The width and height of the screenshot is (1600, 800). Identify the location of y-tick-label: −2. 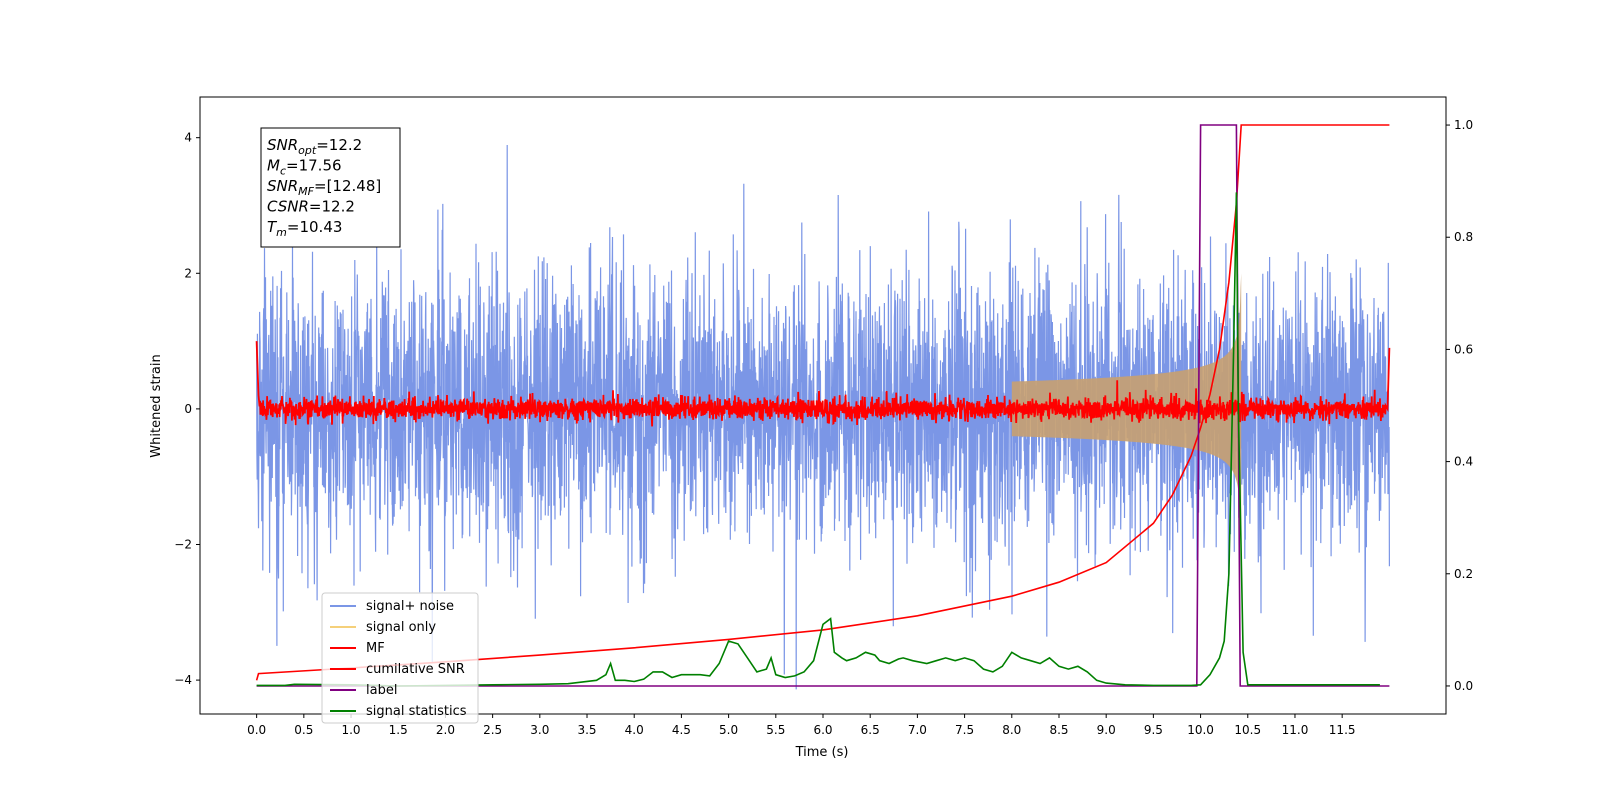
(183, 544).